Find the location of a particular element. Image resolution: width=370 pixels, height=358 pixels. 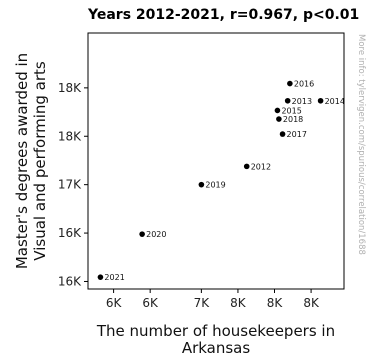

y-axis: 16K 16K 17K 18K 18K is located at coordinates (73, 184).